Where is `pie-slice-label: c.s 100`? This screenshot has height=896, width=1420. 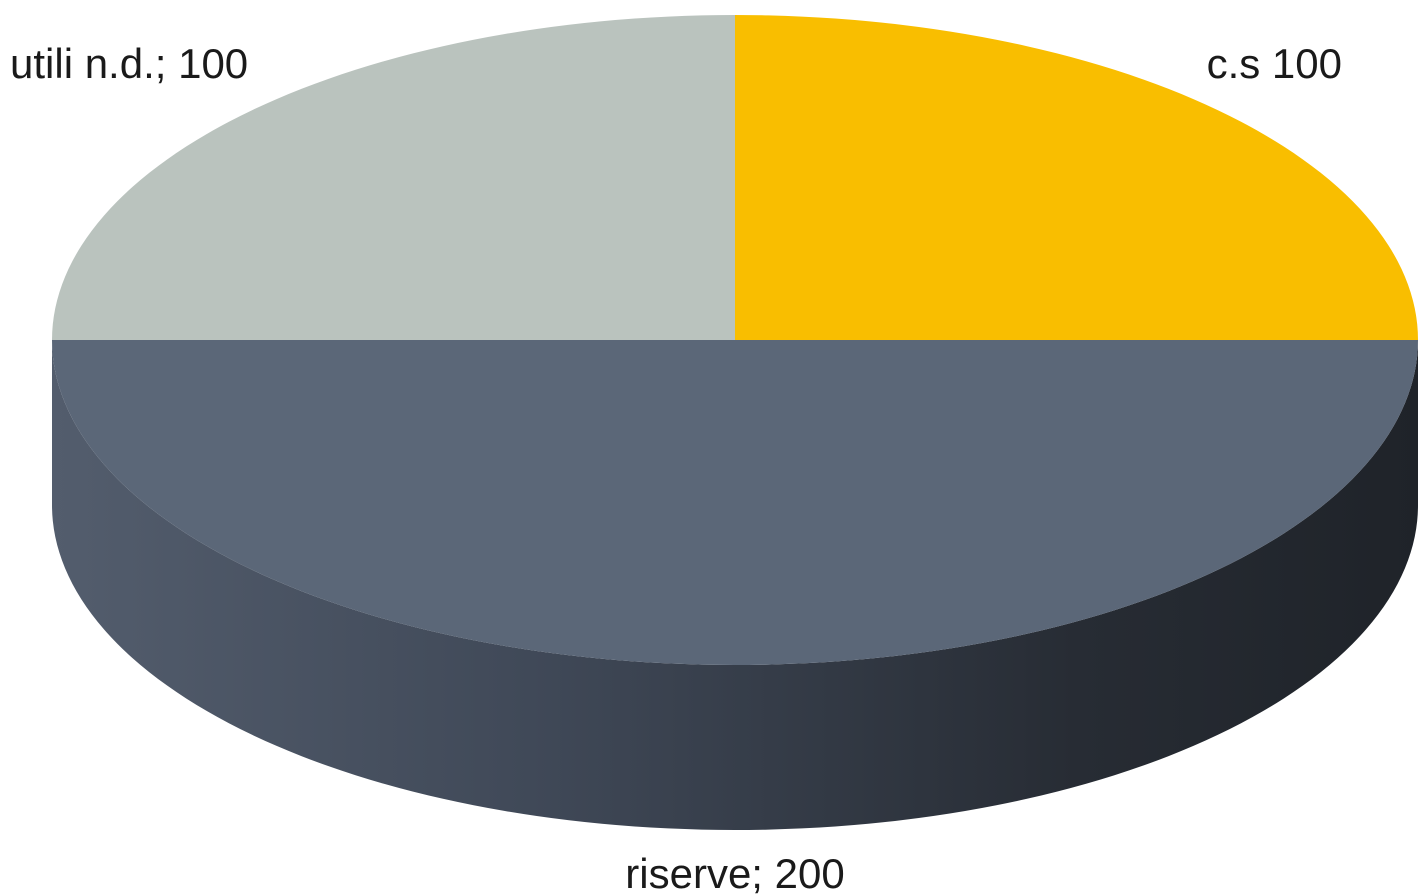 pie-slice-label: c.s 100 is located at coordinates (1274, 63).